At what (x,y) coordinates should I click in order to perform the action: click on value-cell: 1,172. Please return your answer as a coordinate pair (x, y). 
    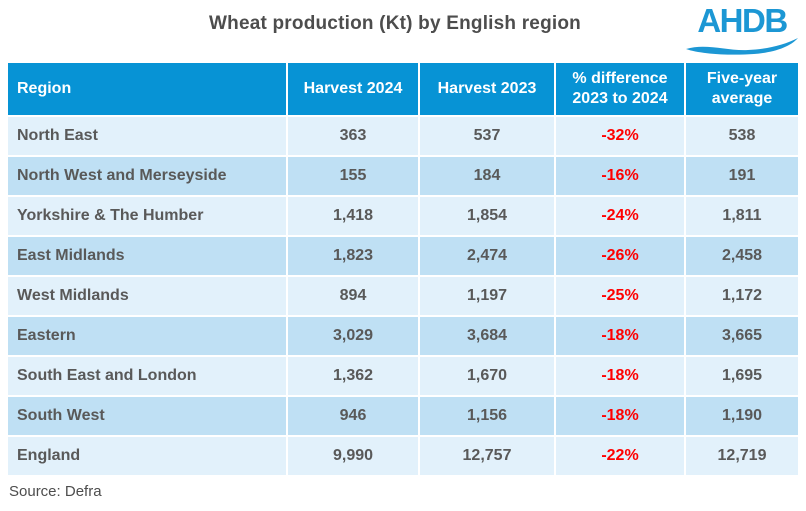
    Looking at the image, I should click on (742, 296).